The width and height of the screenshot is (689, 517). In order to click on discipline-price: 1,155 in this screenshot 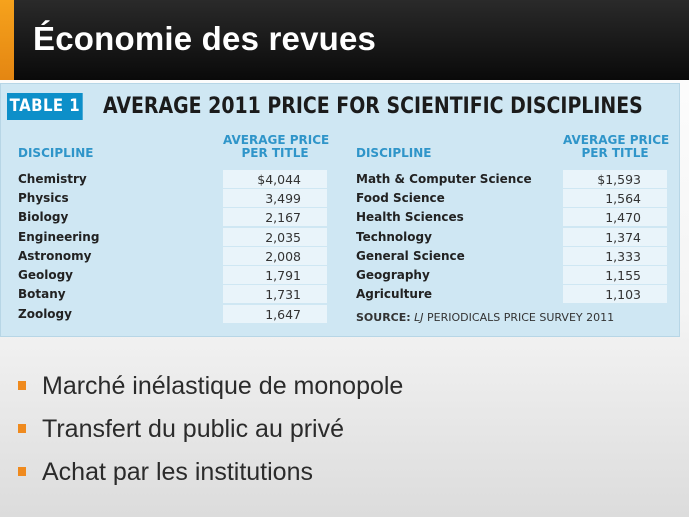, I will do `click(615, 275)`.